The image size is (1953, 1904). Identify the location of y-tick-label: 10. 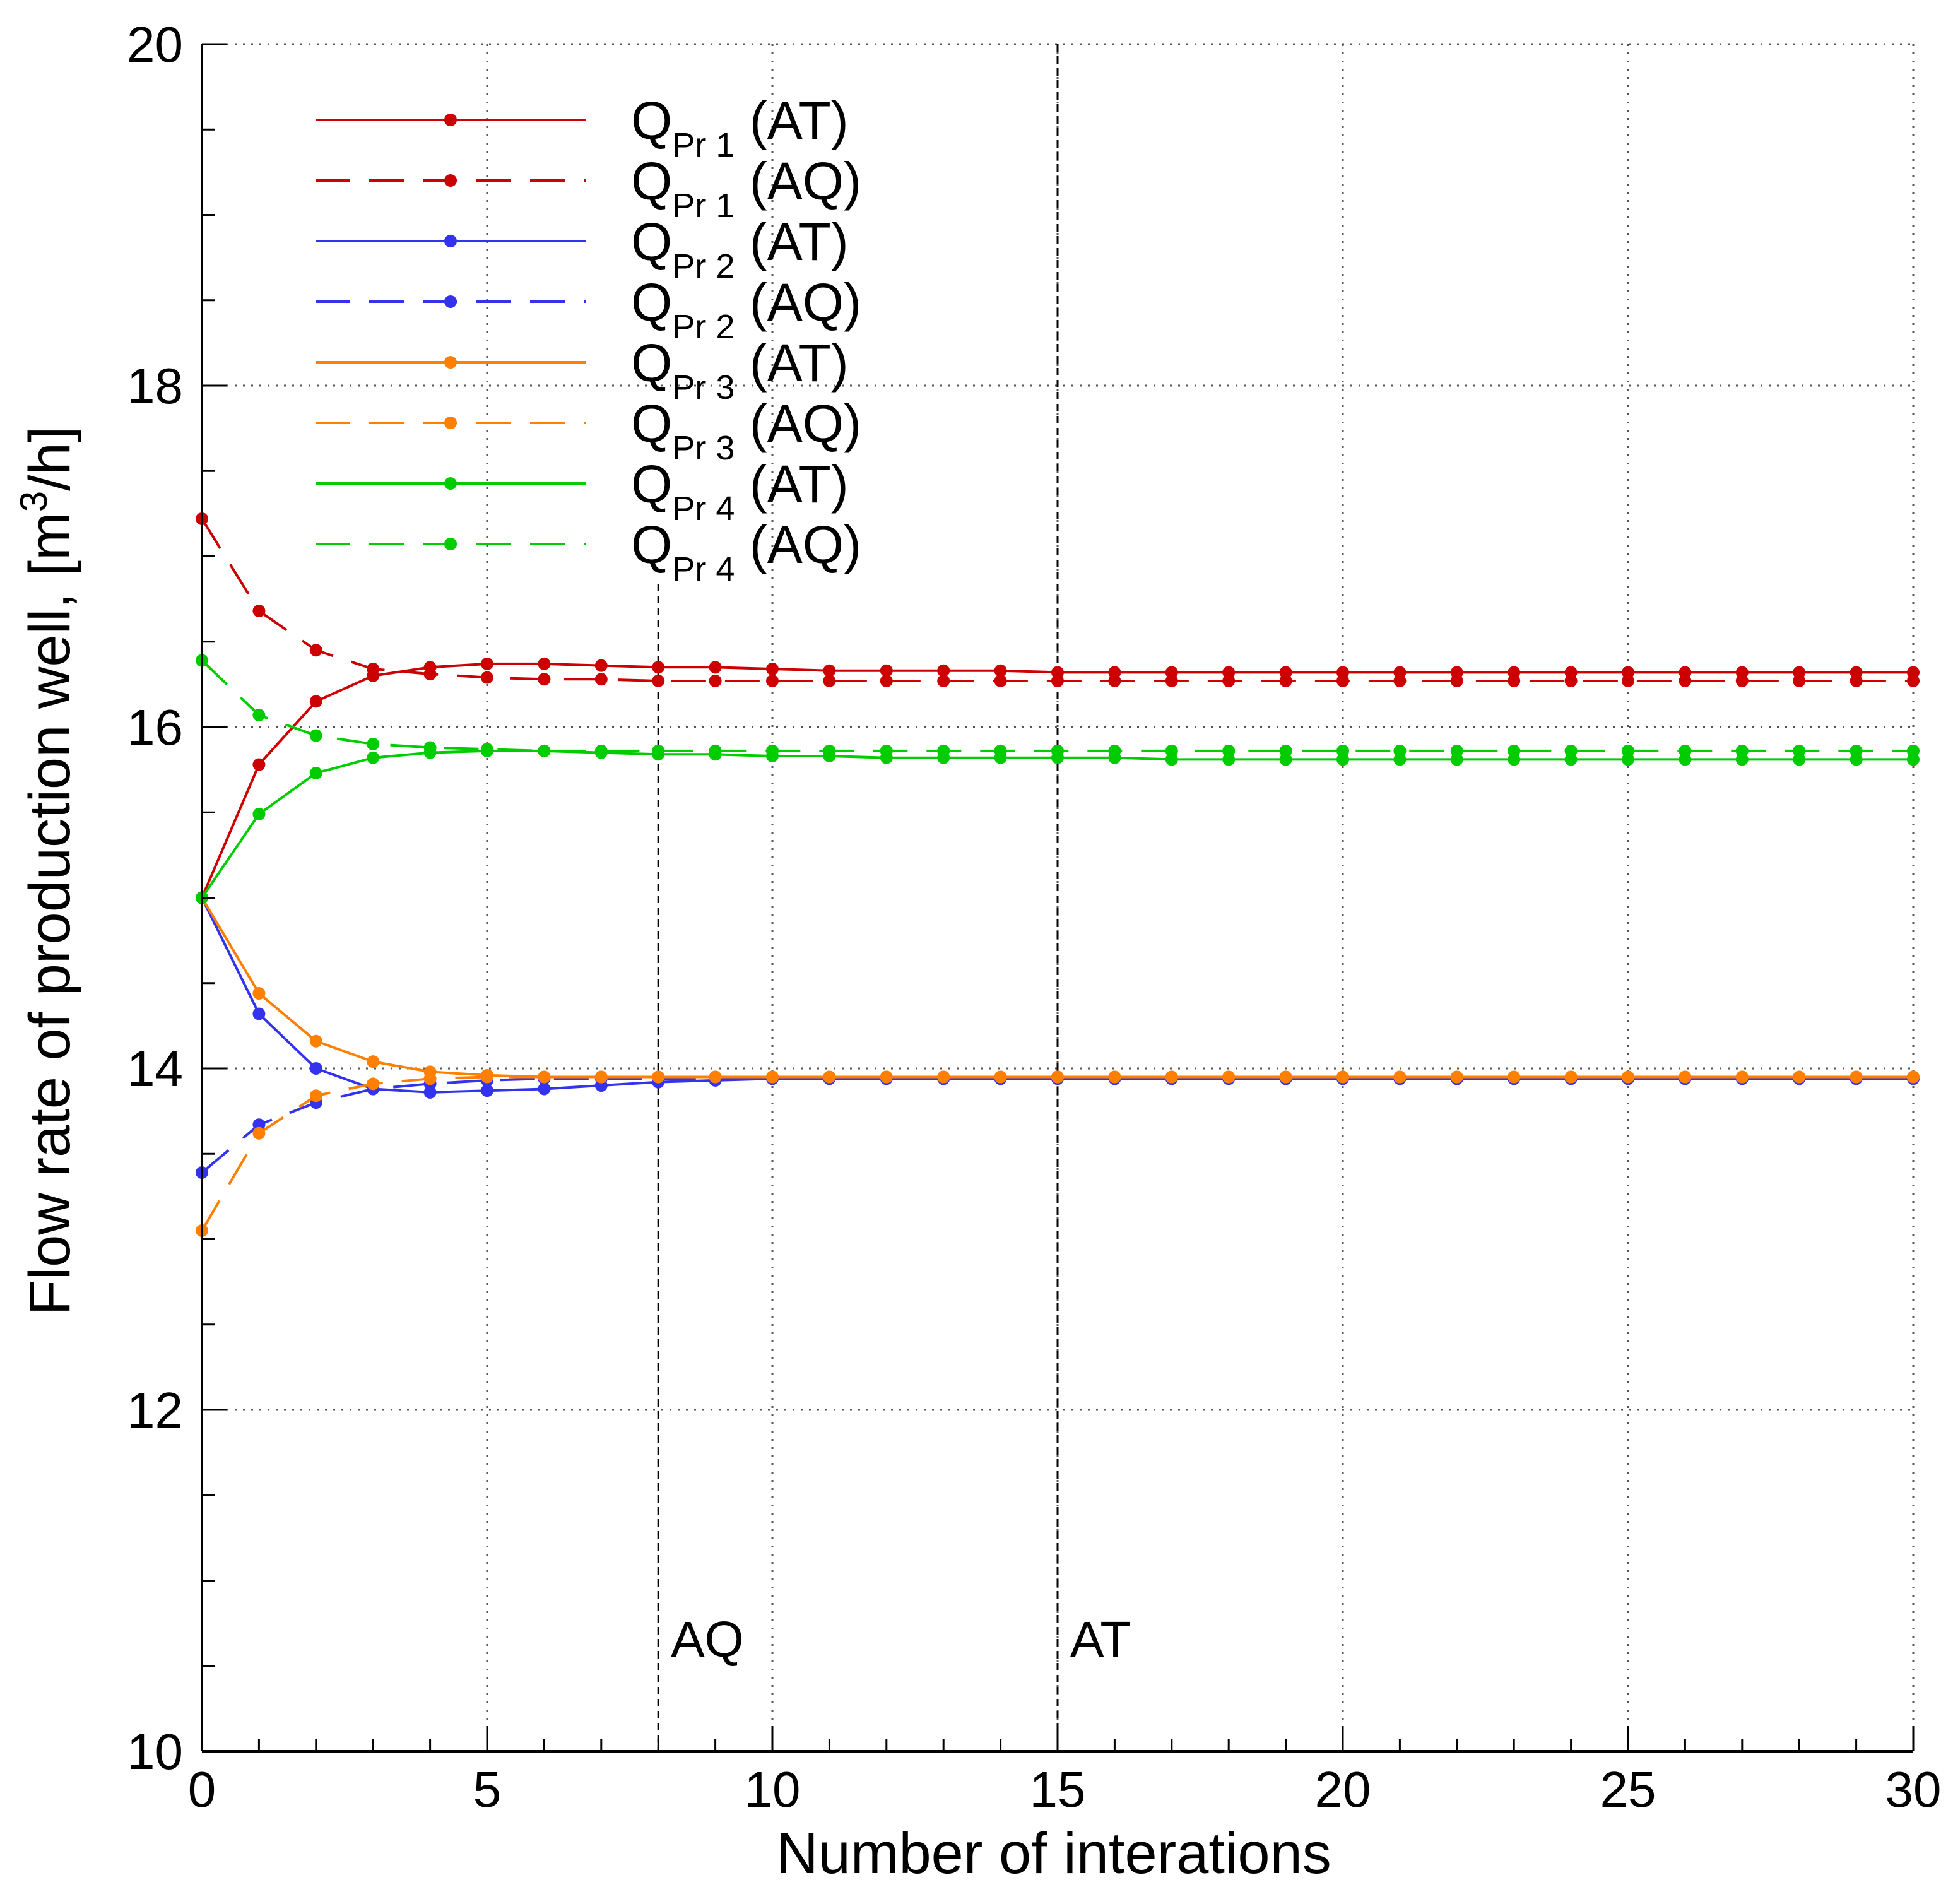
(155, 1752).